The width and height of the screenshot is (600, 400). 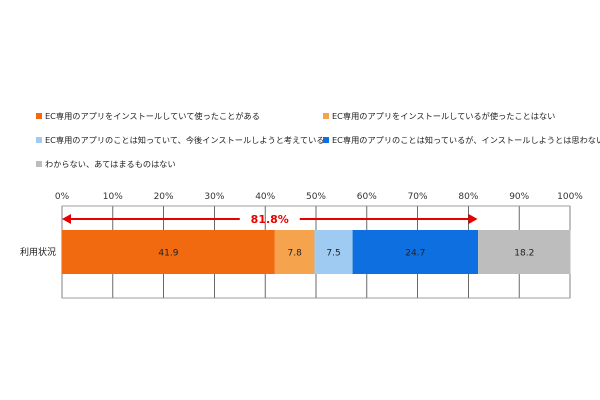 What do you see at coordinates (326, 116) in the screenshot?
I see `legend-swatch-installed-not-used` at bounding box center [326, 116].